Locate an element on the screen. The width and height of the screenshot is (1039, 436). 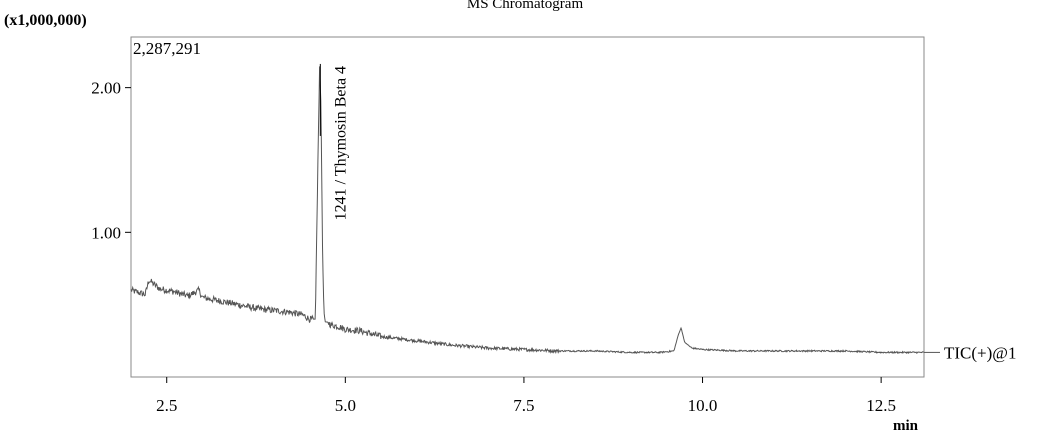
y-axis: 1.00 2.00 is located at coordinates (111, 160).